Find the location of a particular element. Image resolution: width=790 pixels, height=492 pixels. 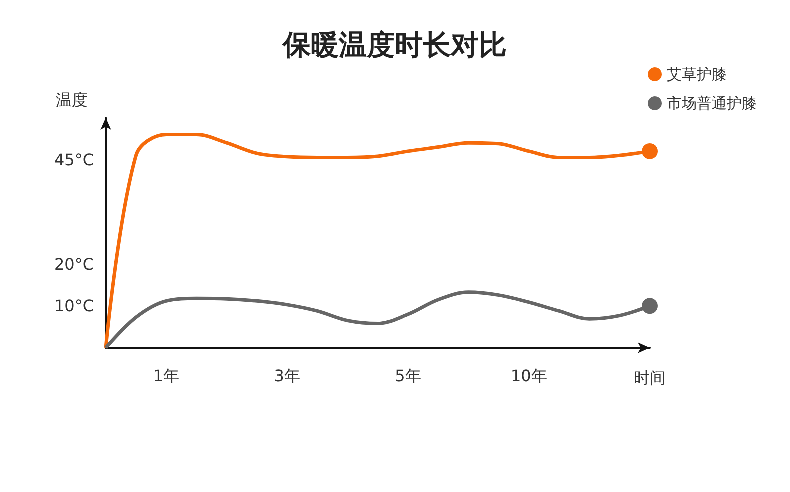

chart-title: 保暖温度时长对比 is located at coordinates (394, 45).